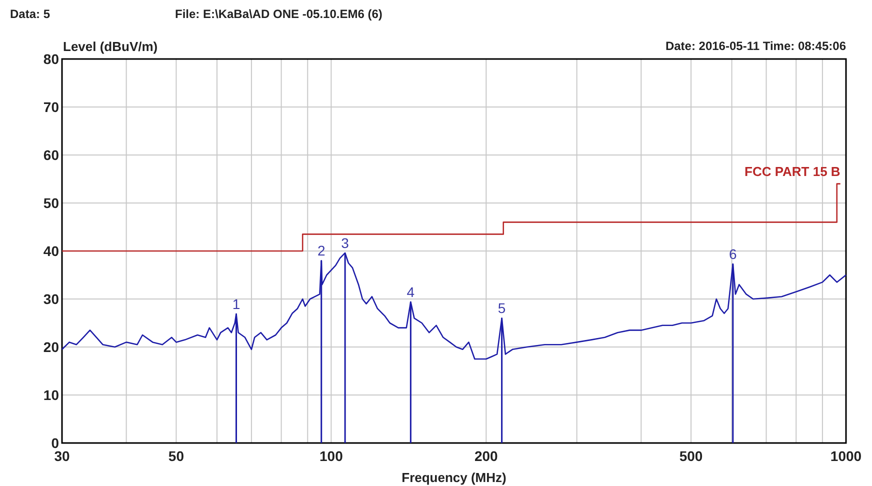 The image size is (872, 486). What do you see at coordinates (733, 254) in the screenshot?
I see `annotation: 6` at bounding box center [733, 254].